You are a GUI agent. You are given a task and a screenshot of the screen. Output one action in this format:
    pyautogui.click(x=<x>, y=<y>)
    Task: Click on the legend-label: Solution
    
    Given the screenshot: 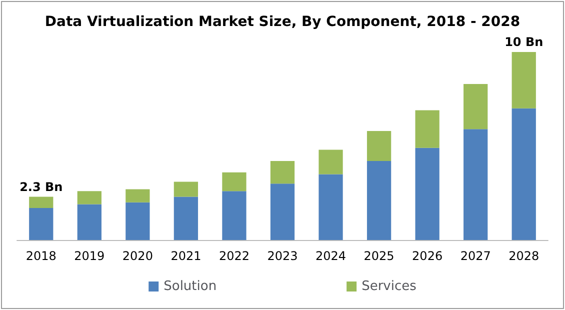 What is the action you would take?
    pyautogui.click(x=190, y=286)
    